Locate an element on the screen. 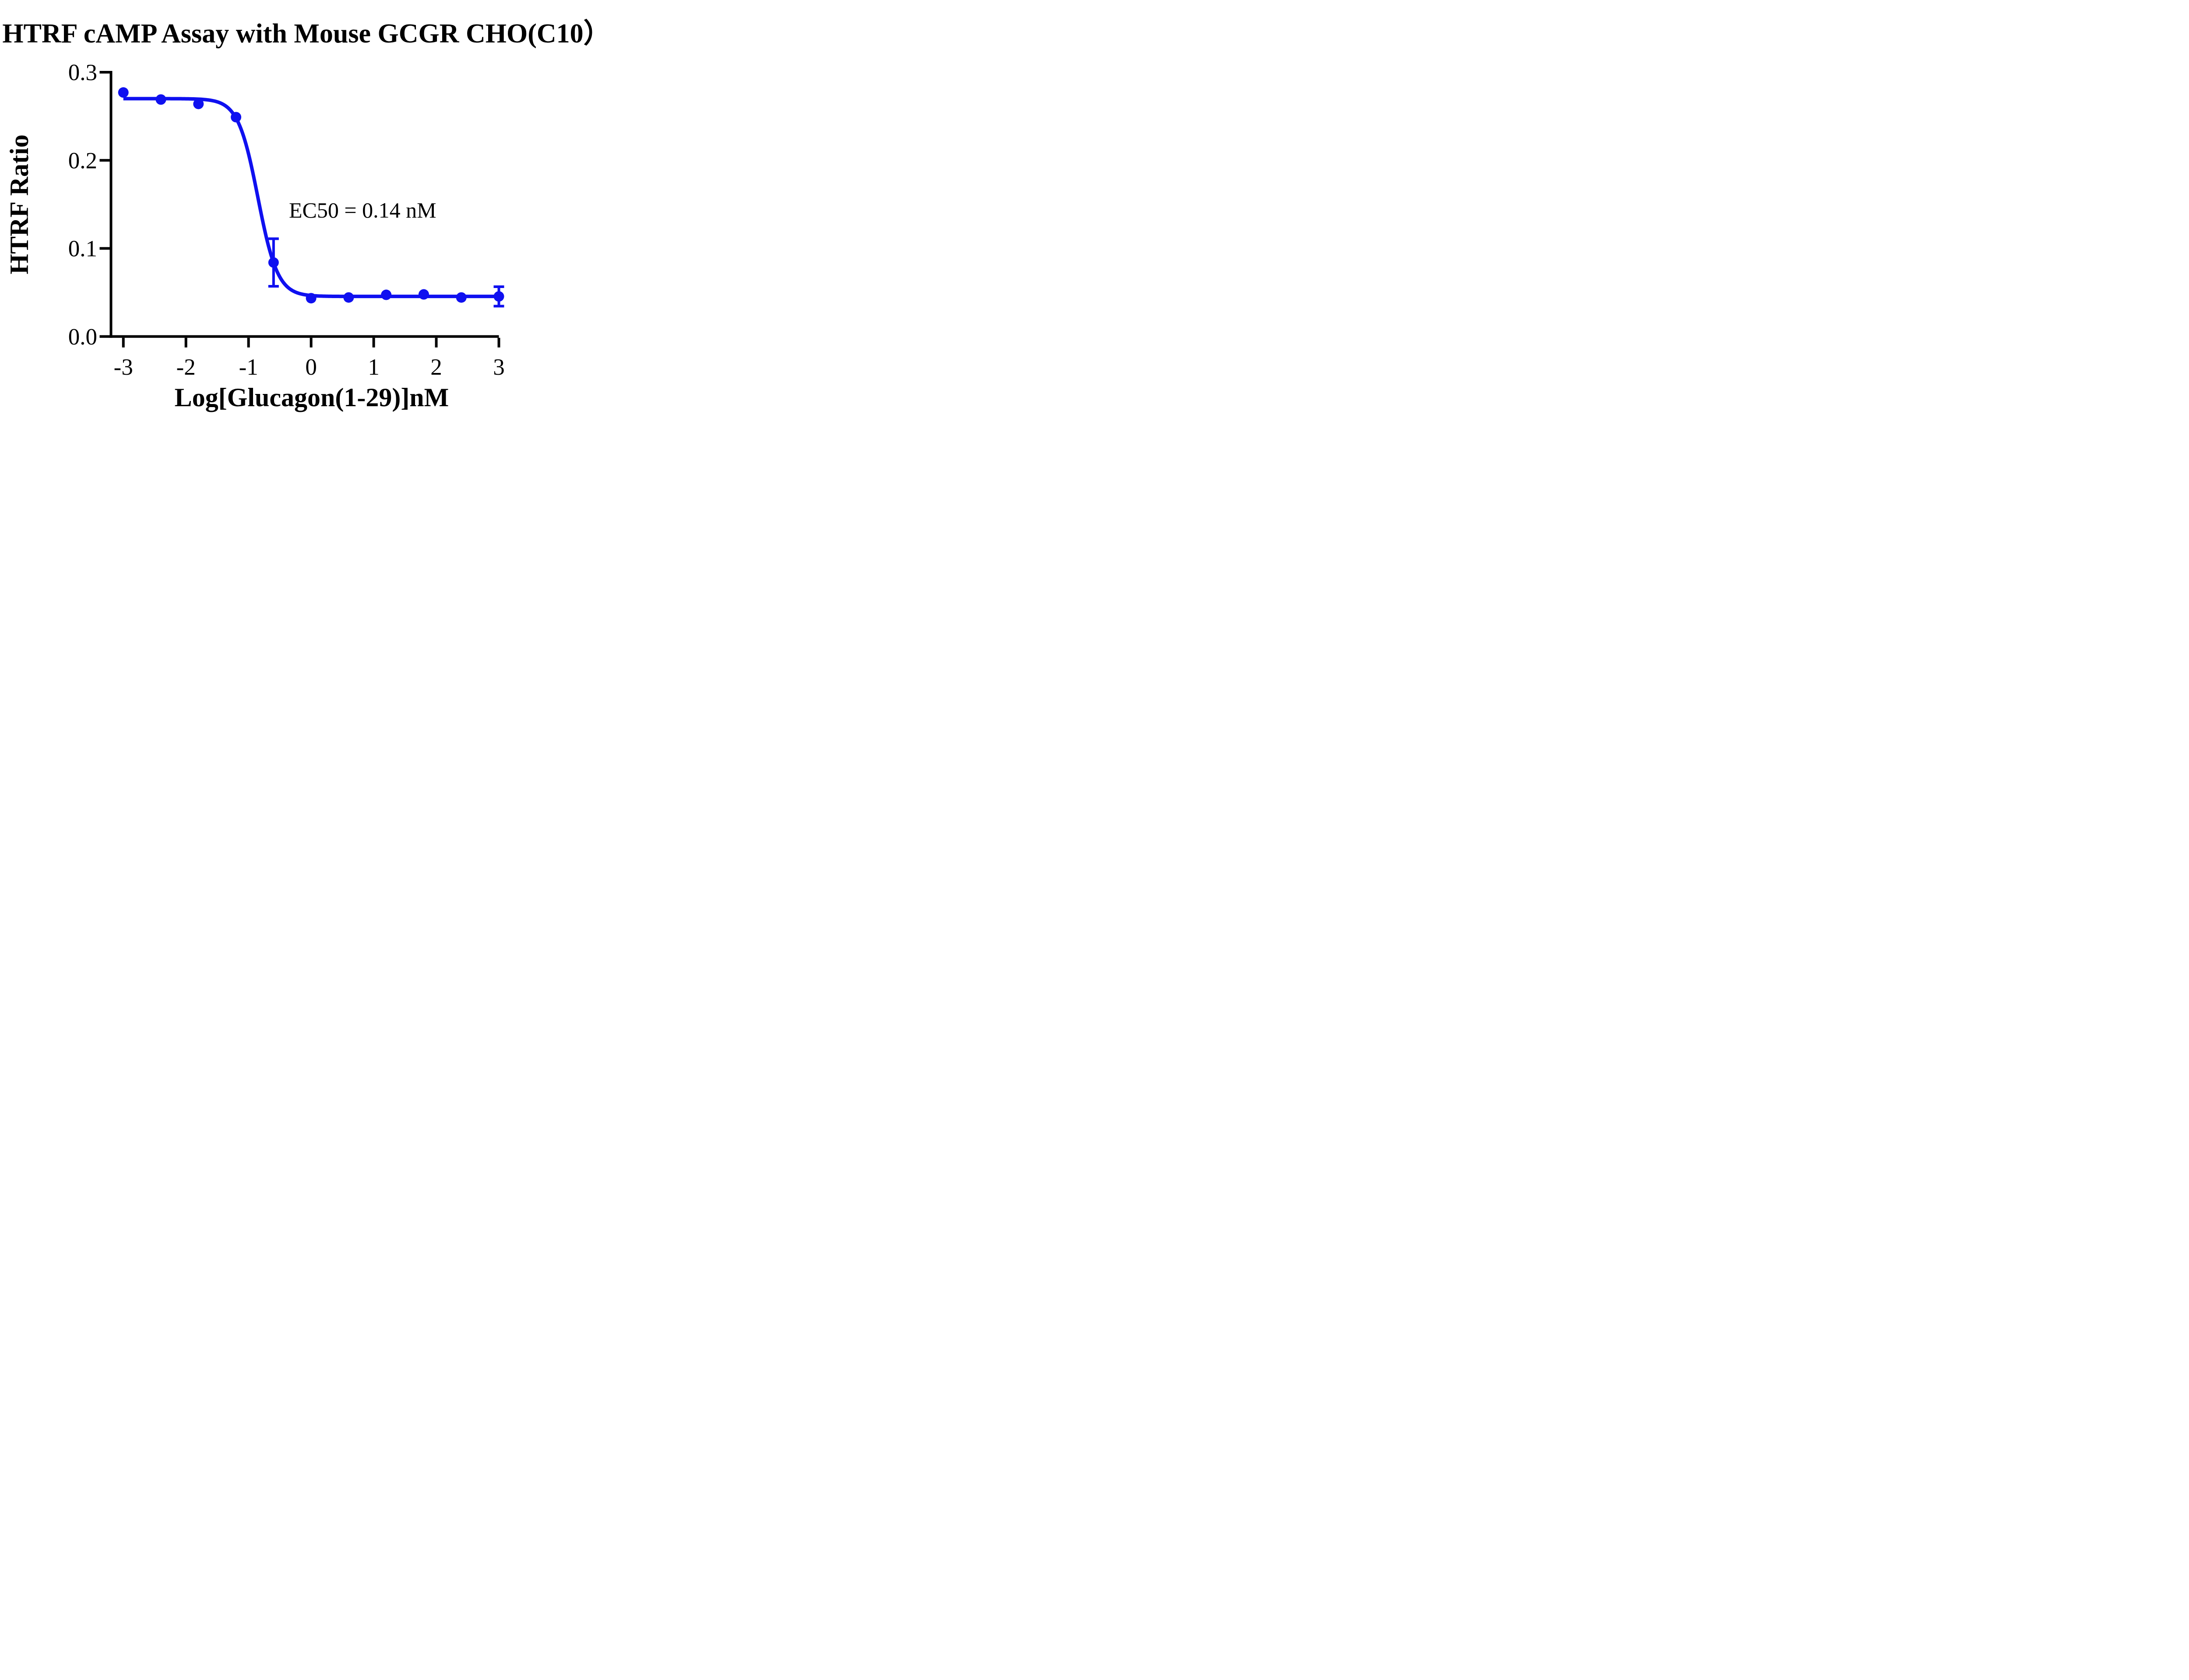 The width and height of the screenshot is (2189, 1680). y-tick-label: 0.2 is located at coordinates (83, 160).